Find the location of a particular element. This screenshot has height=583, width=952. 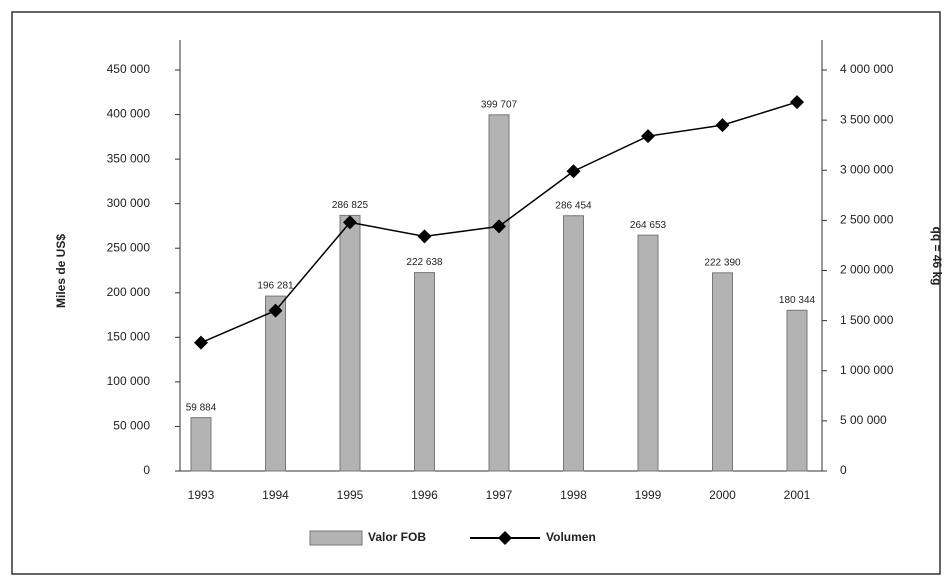

y-tick-label: 0 is located at coordinates (146, 470).